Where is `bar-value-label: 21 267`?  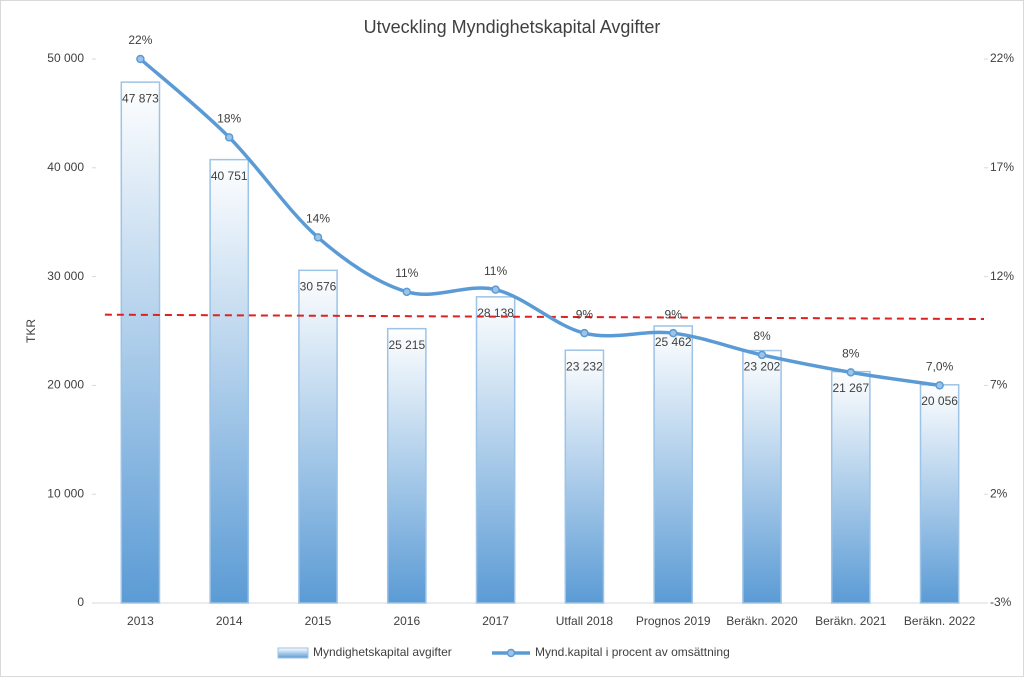
bar-value-label: 21 267 is located at coordinates (850, 388).